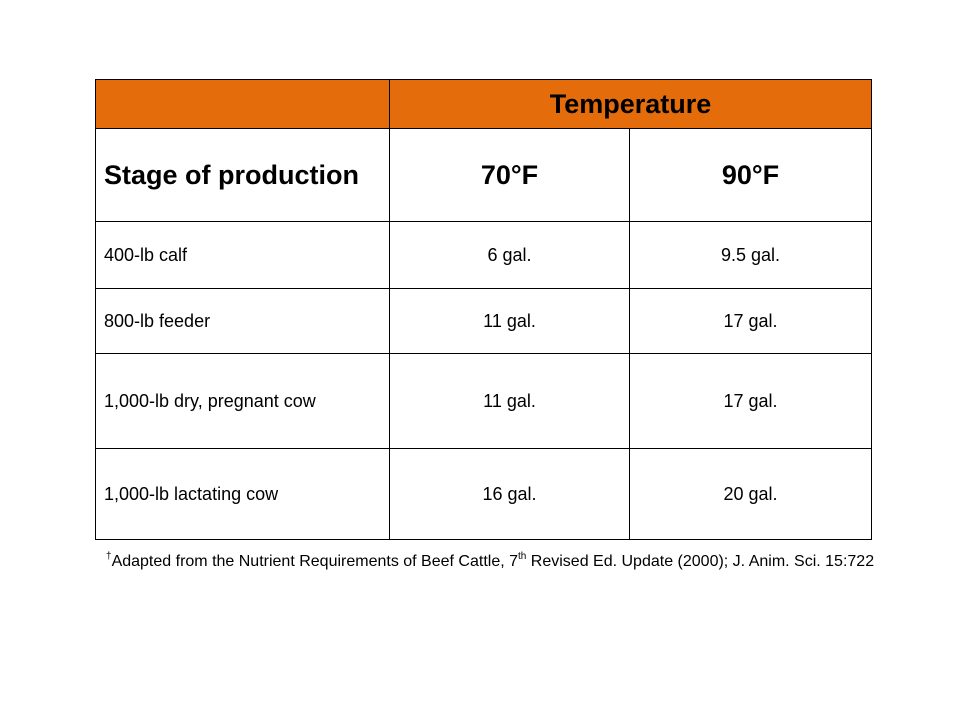  I want to click on temp-col-70: 70°F, so click(509, 175).